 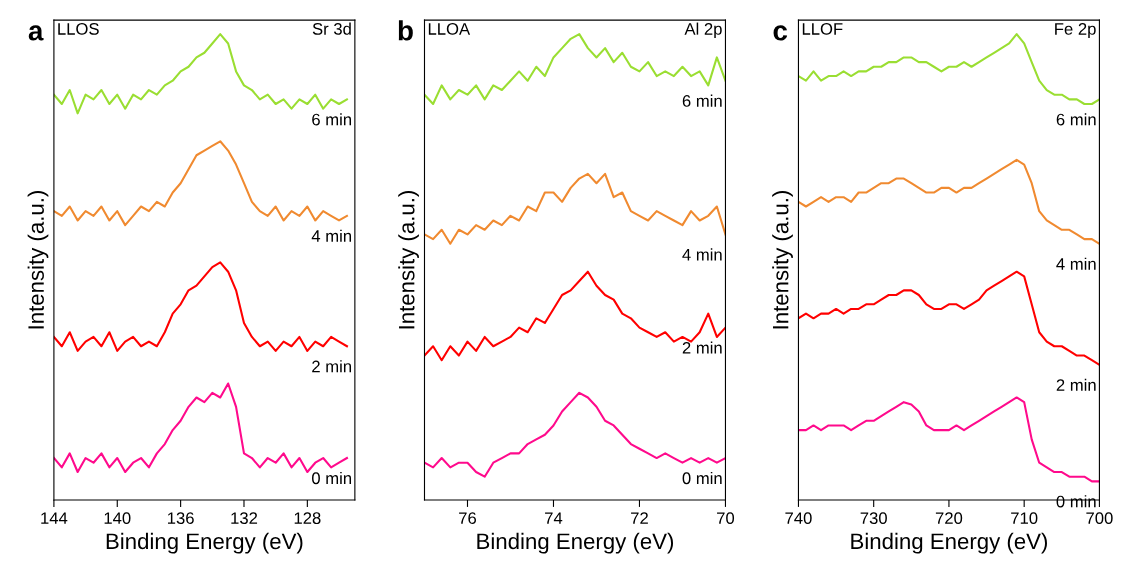 What do you see at coordinates (639, 518) in the screenshot?
I see `x-tick-label: 72` at bounding box center [639, 518].